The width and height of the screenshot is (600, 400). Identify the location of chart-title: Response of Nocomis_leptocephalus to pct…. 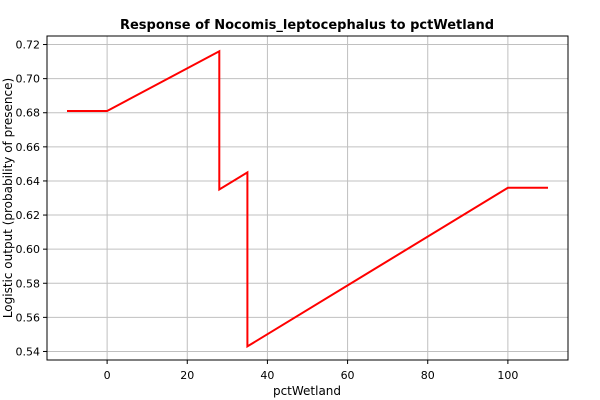
(307, 25).